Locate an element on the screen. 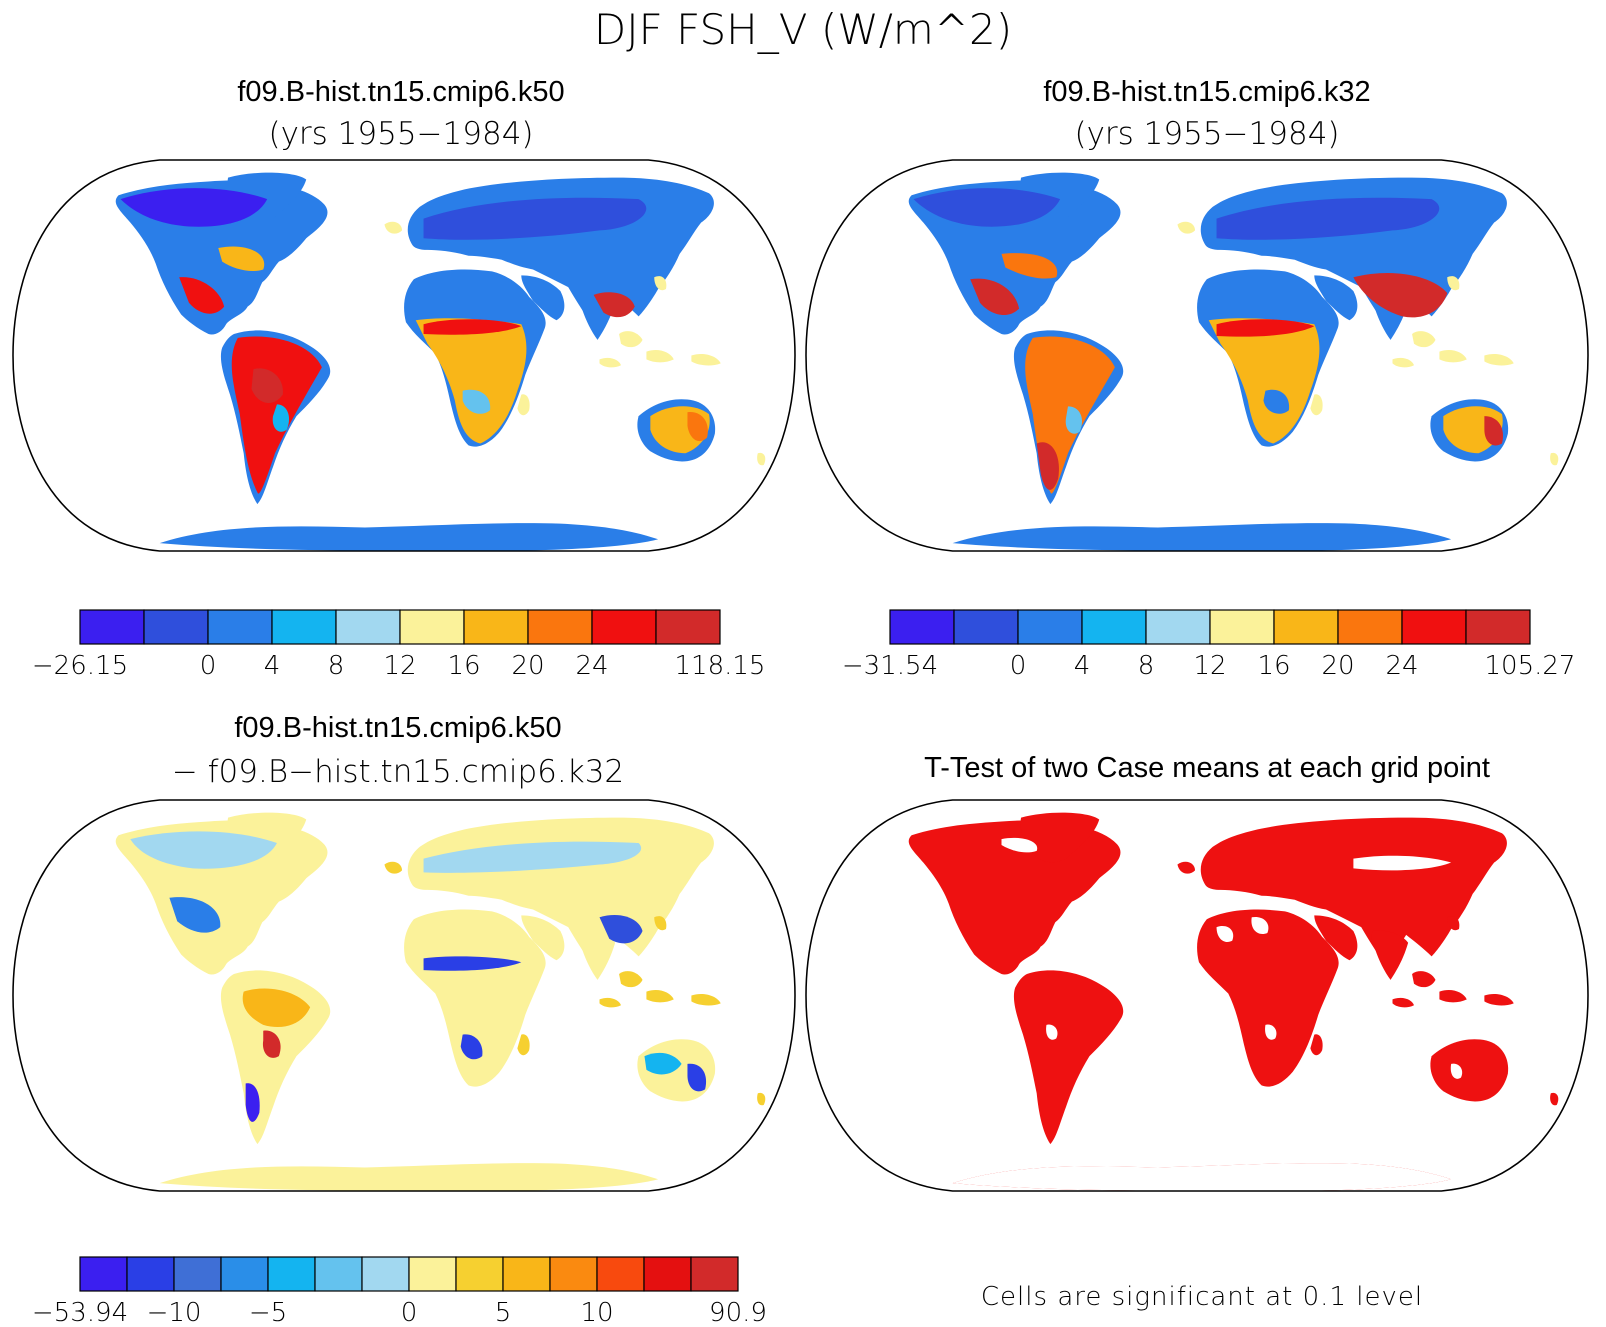  map-diff is located at coordinates (404, 995).